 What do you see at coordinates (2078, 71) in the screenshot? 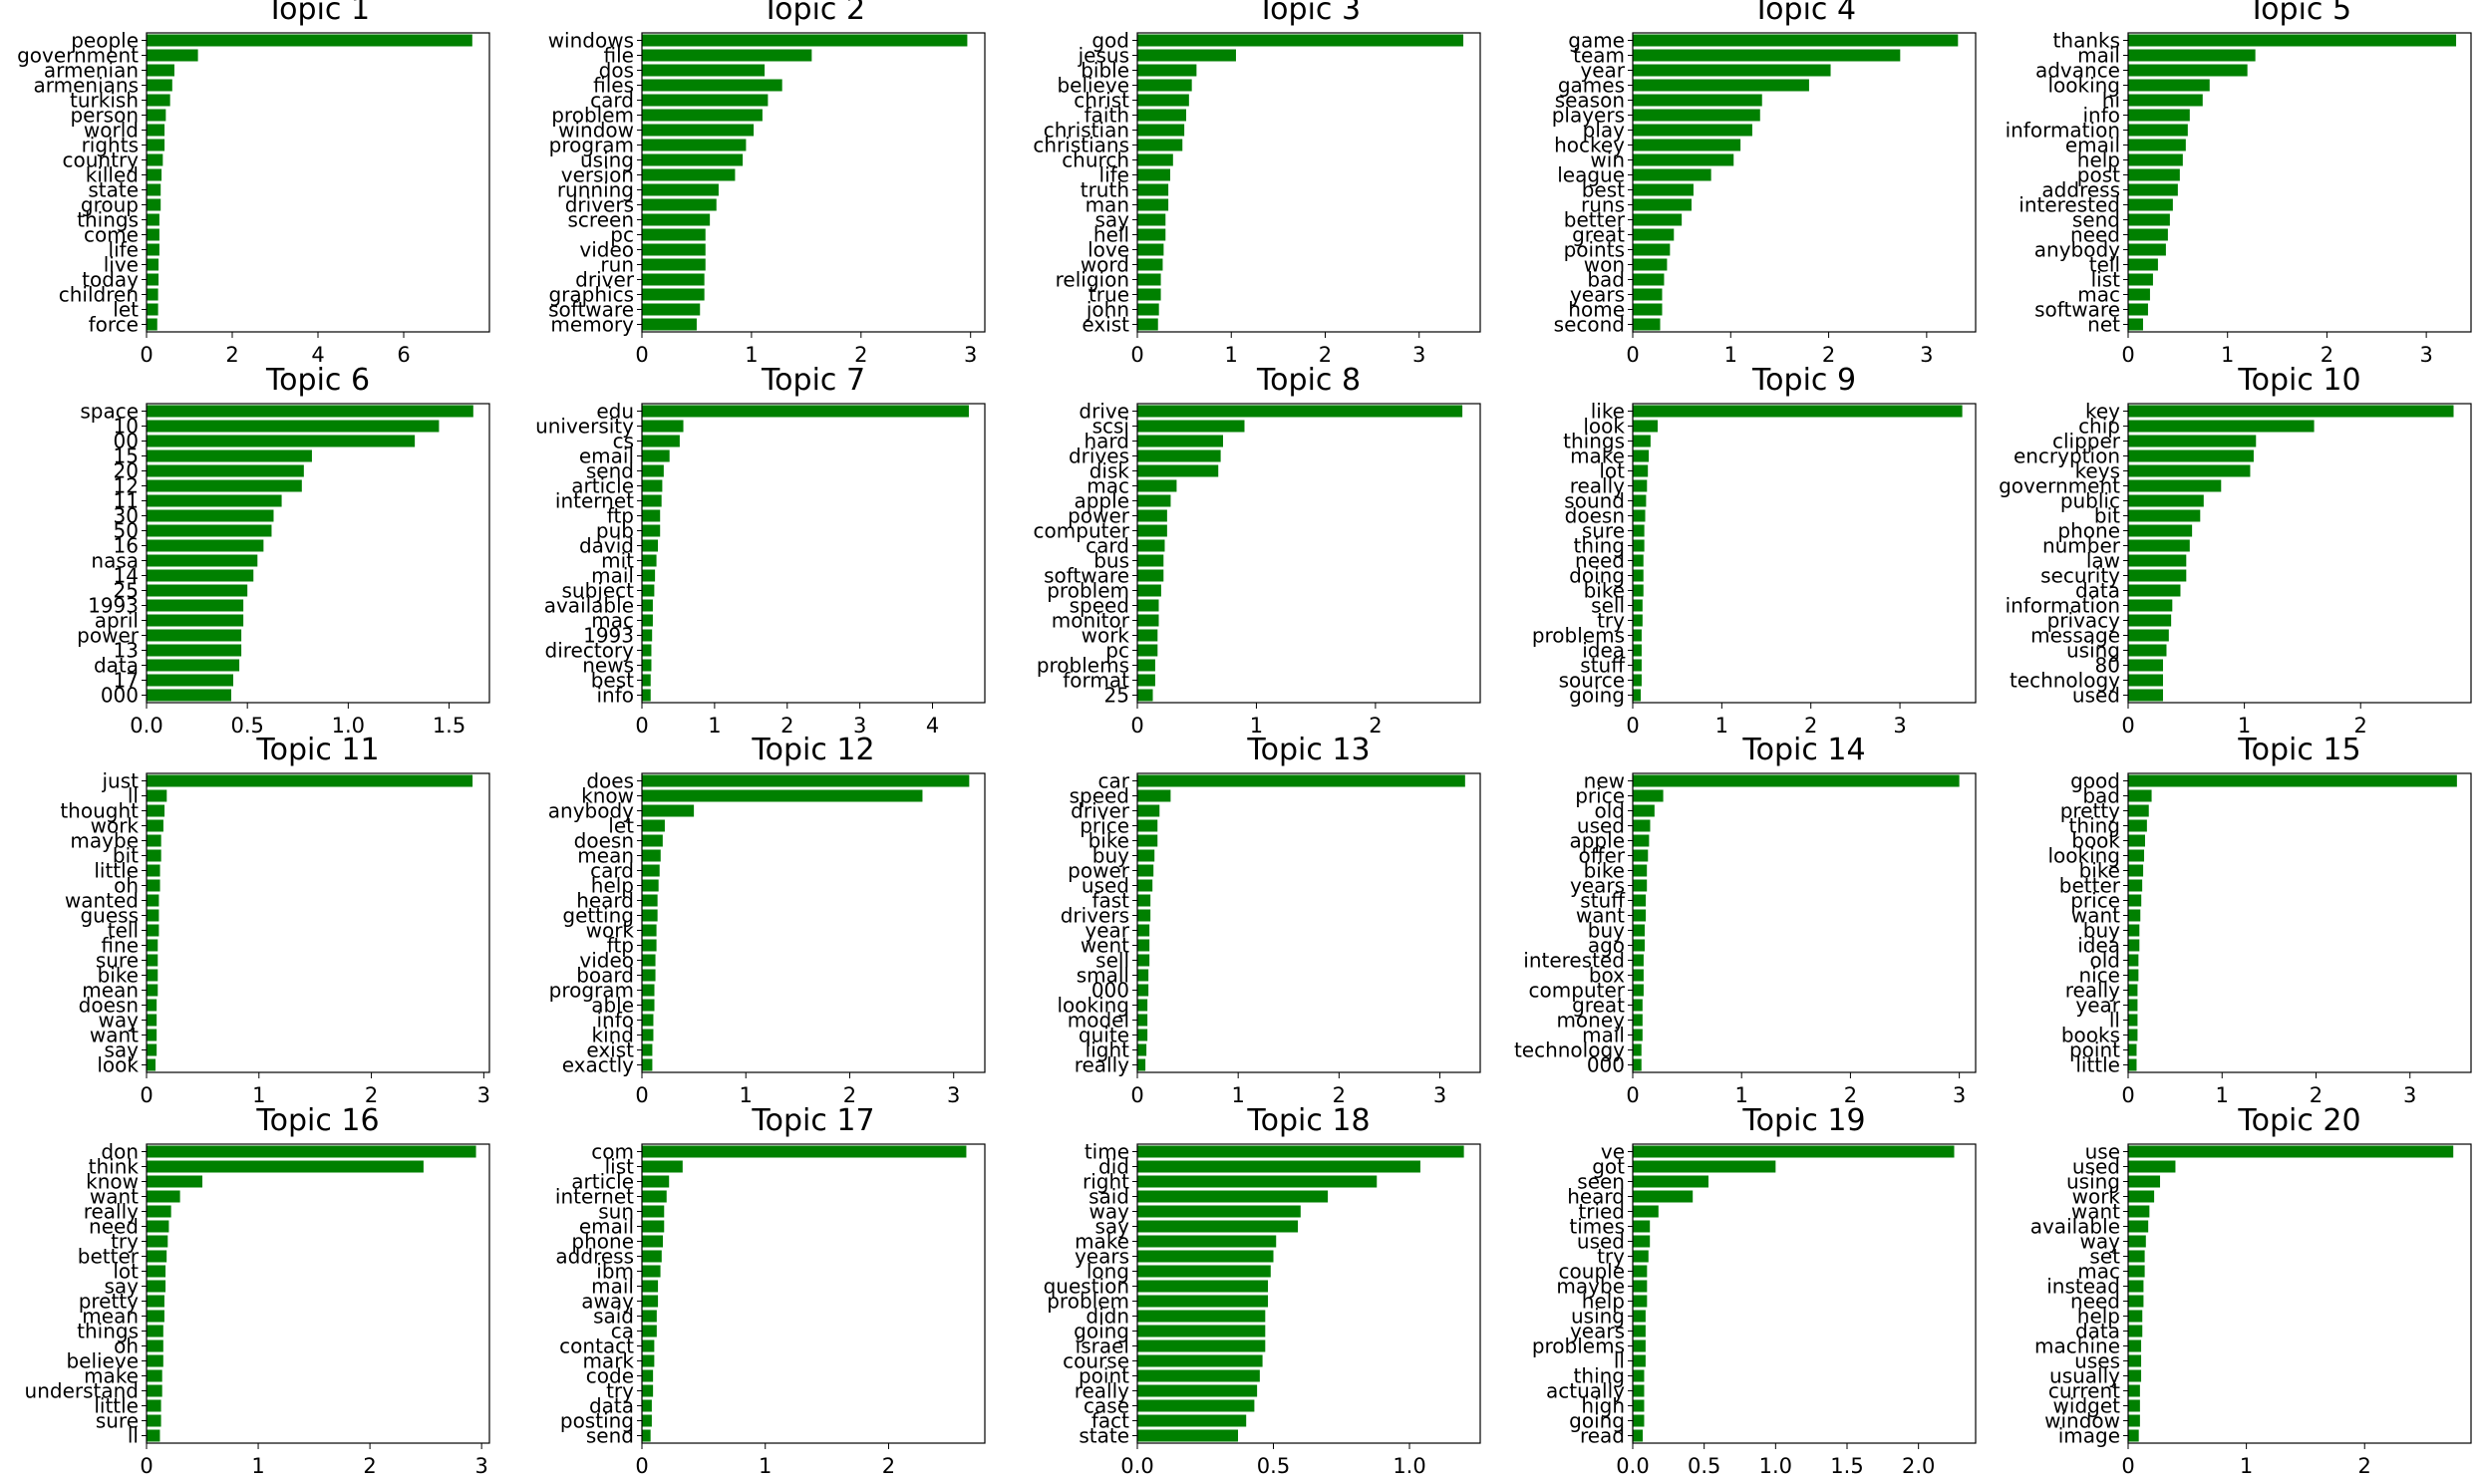
I see `category-label: advance` at bounding box center [2078, 71].